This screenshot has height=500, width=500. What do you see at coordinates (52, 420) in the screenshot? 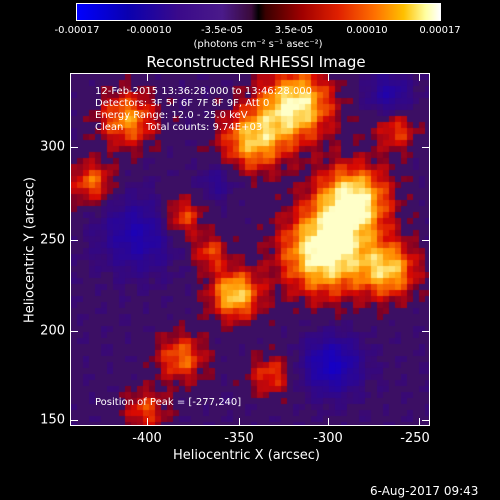
I see `y-tick-label: 150` at bounding box center [52, 420].